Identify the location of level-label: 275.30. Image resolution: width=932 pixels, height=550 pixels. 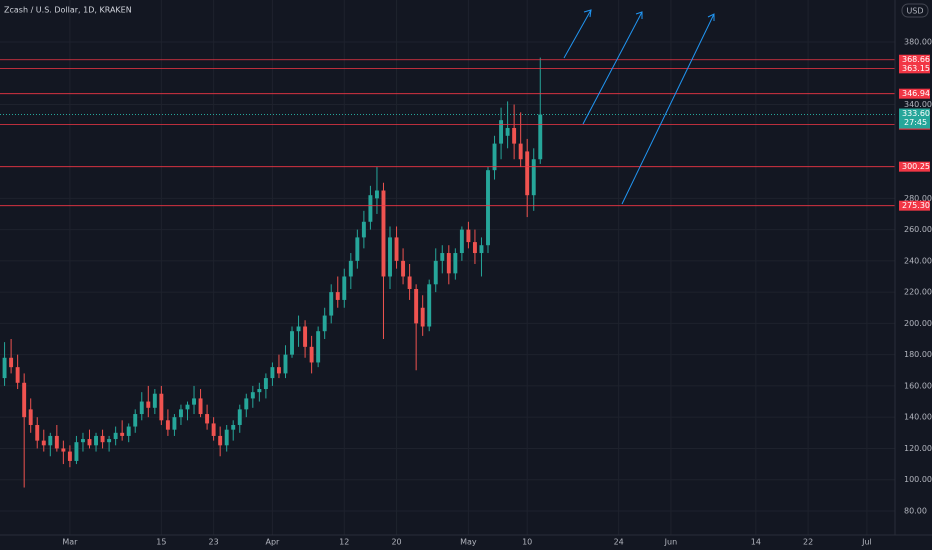
(916, 205).